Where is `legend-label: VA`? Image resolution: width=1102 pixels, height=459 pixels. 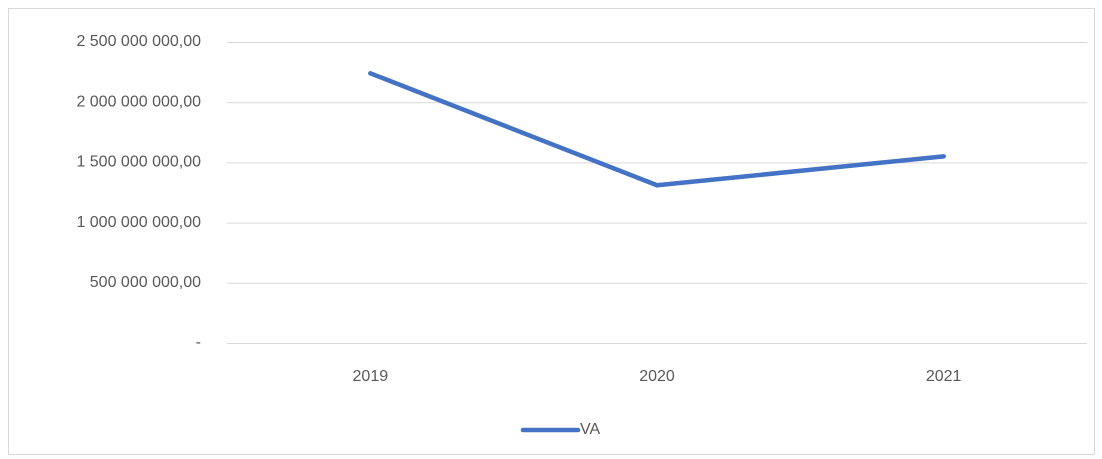 legend-label: VA is located at coordinates (590, 429).